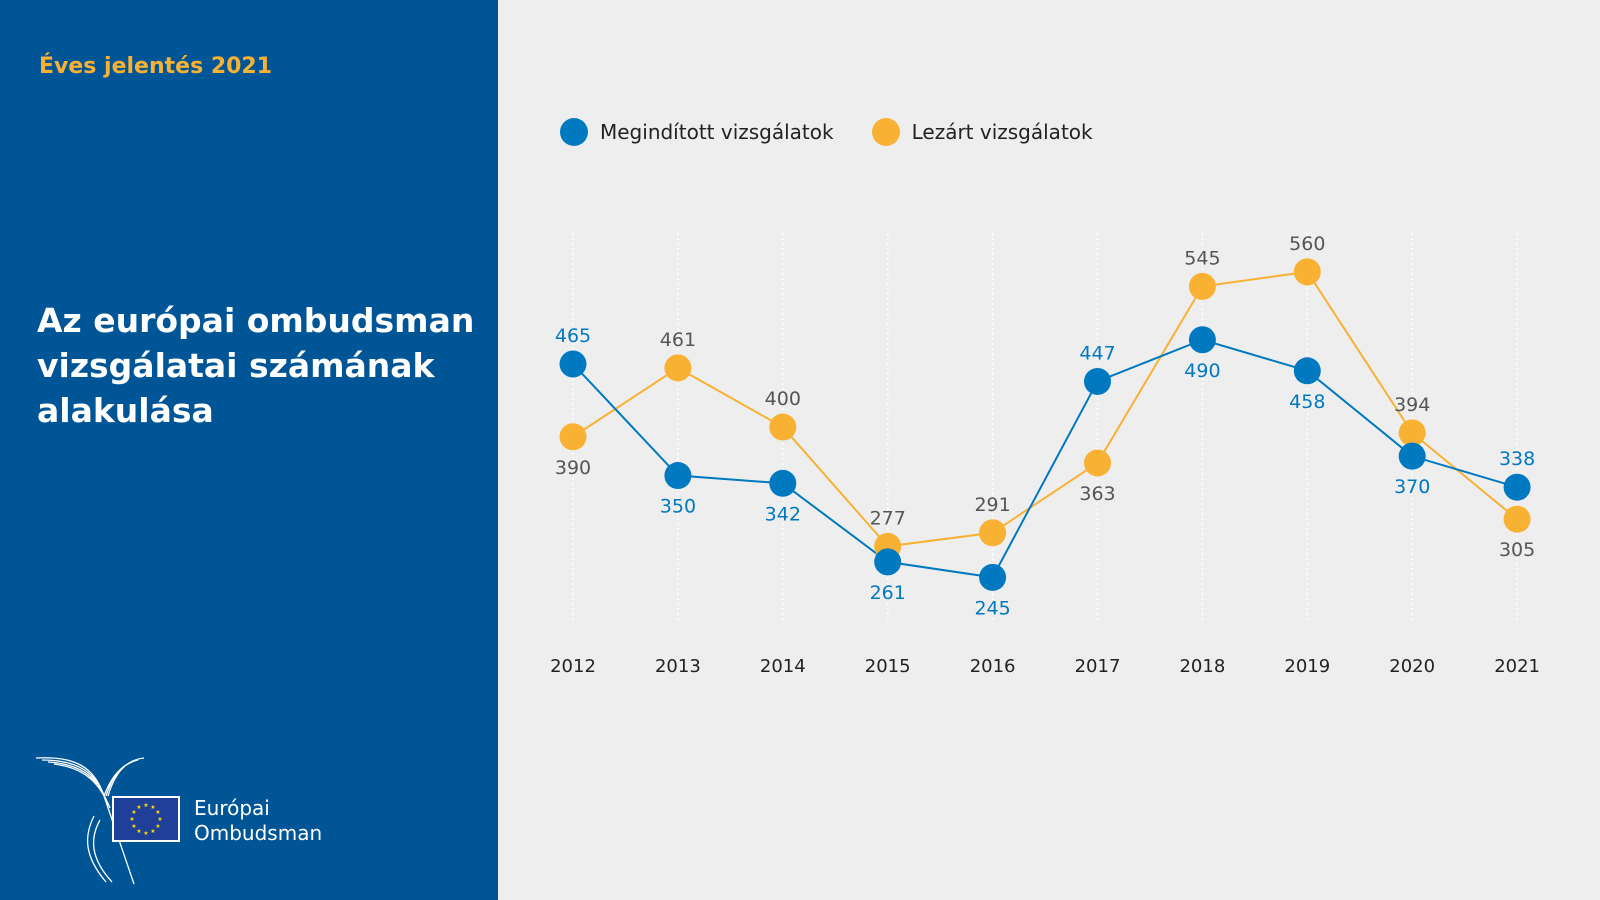 This screenshot has width=1600, height=900. Describe the element at coordinates (1202, 666) in the screenshot. I see `x-tick-label: 2018` at that location.